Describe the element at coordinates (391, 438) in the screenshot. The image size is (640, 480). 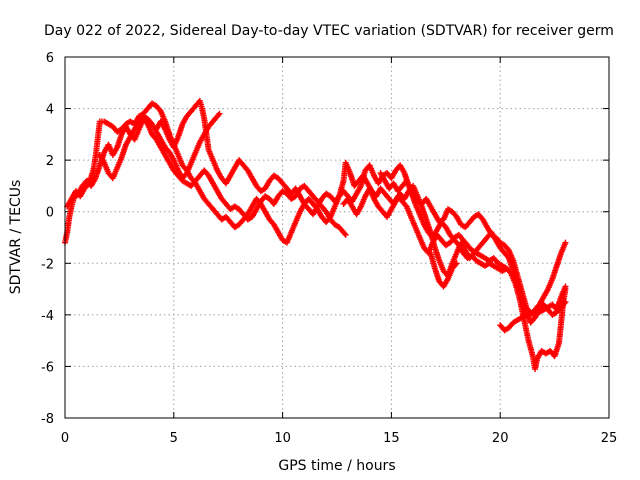
I see `x-tick-label: 15` at that location.